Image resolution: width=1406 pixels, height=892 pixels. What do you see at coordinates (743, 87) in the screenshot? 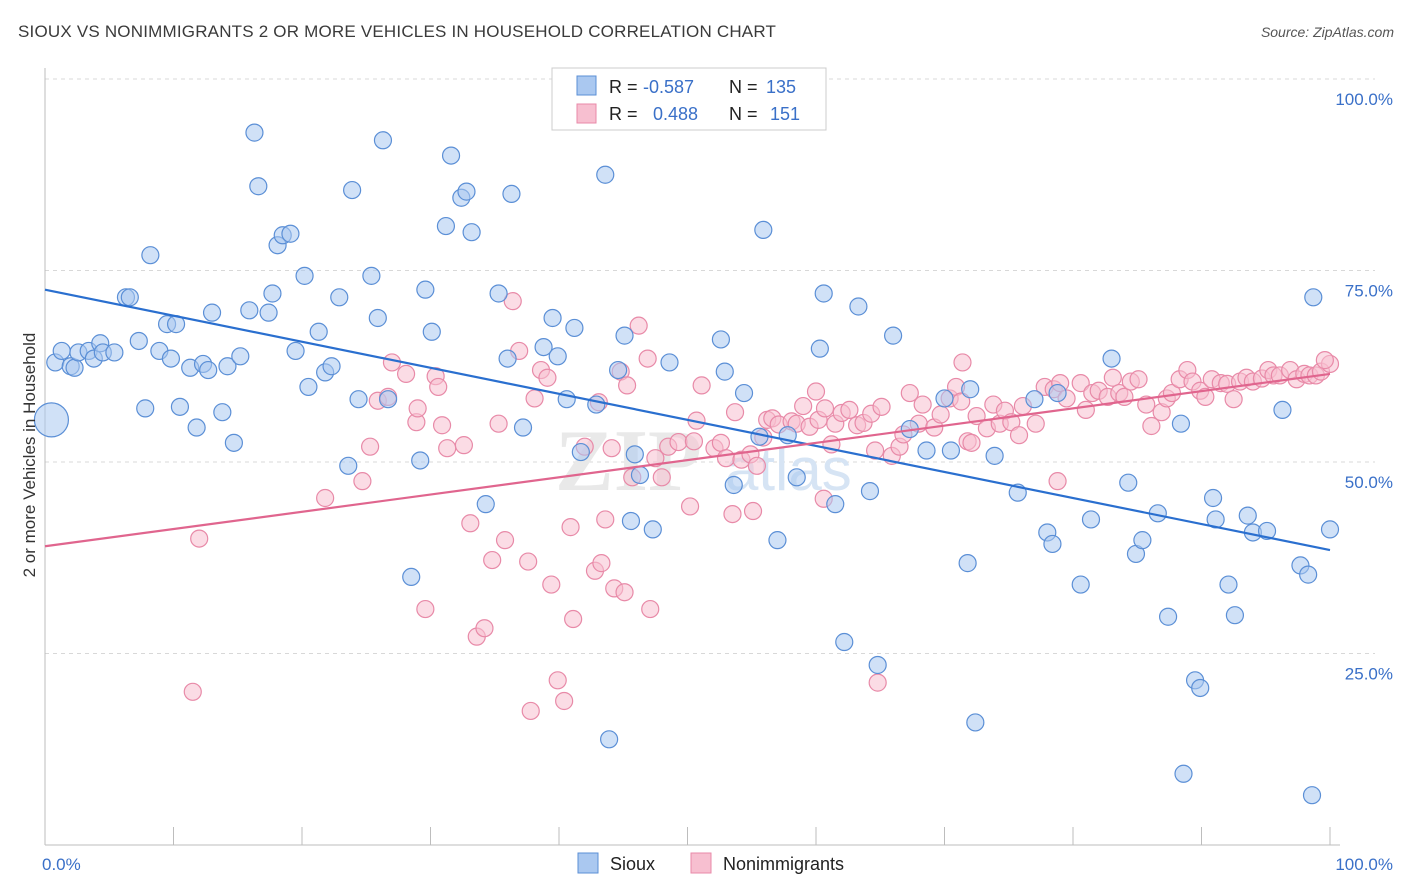
I see `legend-n-label-1: N =` at bounding box center [743, 87].